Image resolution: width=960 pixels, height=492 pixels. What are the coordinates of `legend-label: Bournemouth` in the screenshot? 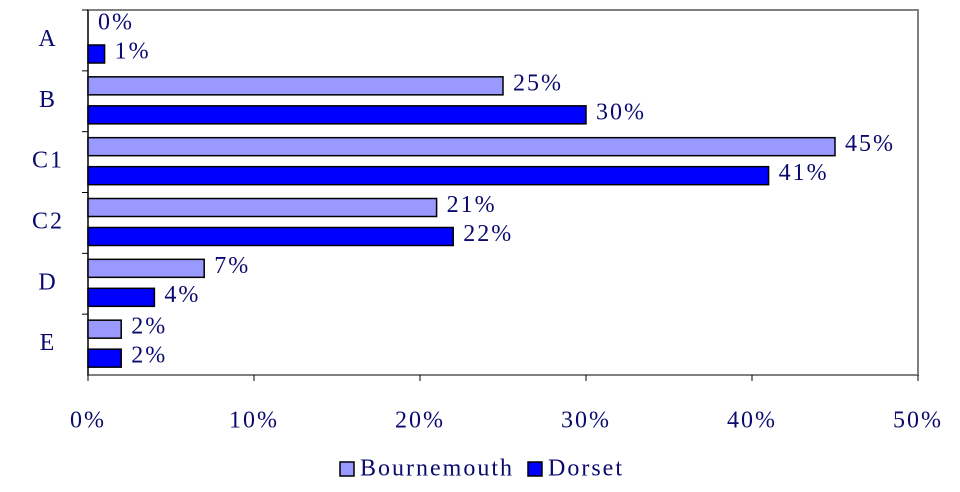 It's located at (437, 469).